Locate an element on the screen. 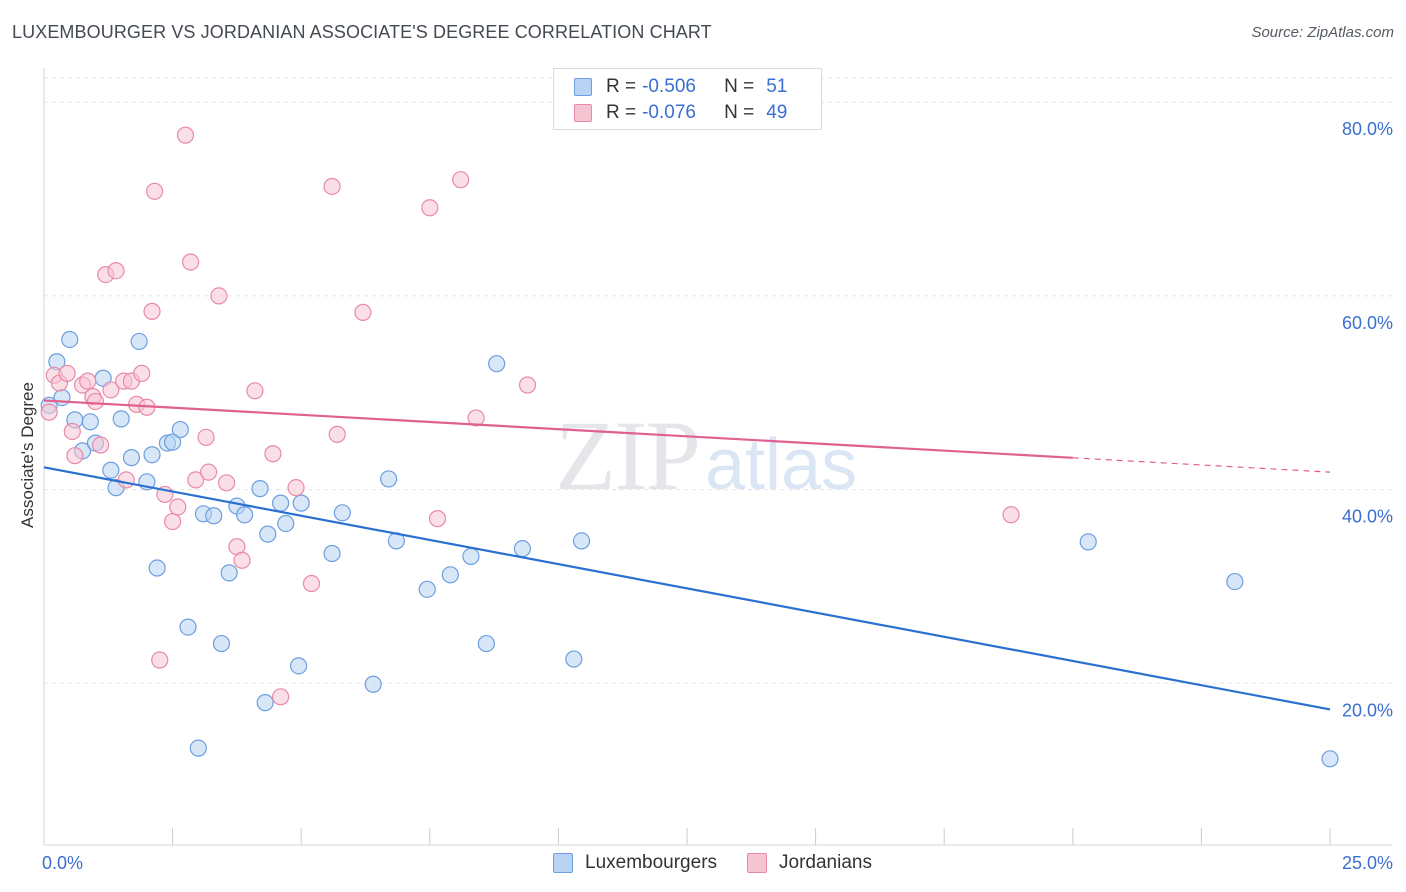 This screenshot has height=892, width=1406. y-tick-label: 20.0% is located at coordinates (1367, 710).